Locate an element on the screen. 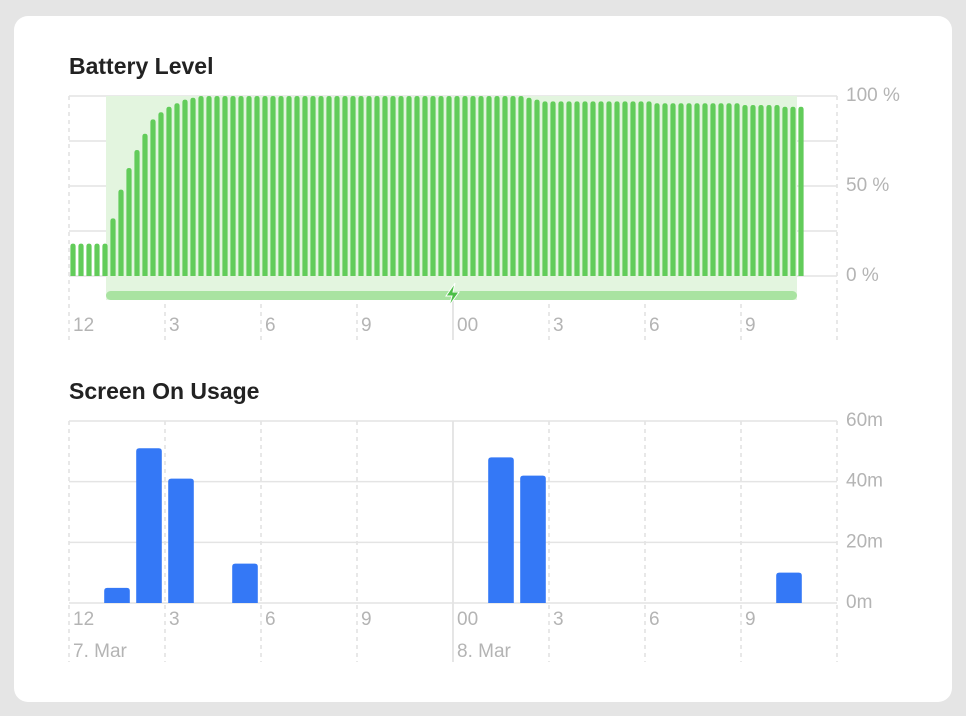  charging-icon is located at coordinates (452, 294).